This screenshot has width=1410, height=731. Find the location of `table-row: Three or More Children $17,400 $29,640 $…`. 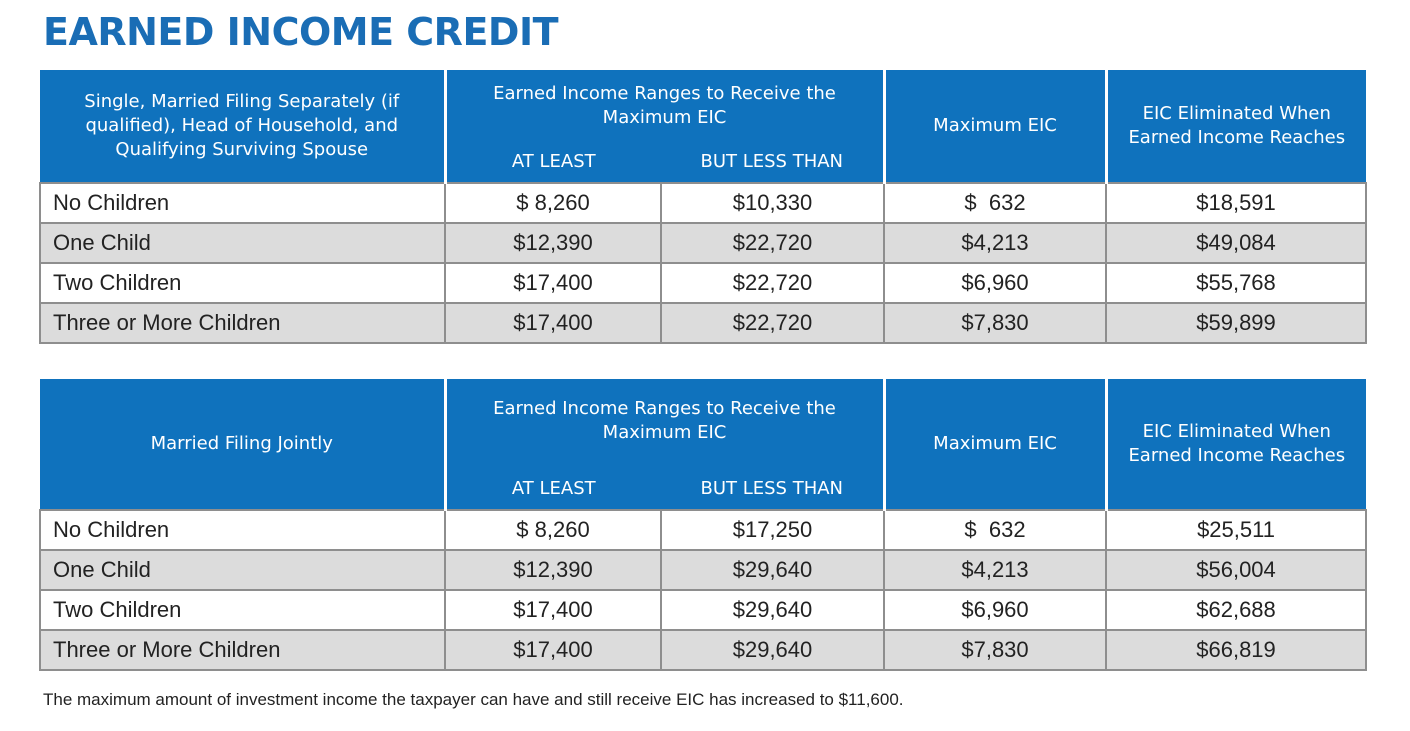

table-row: Three or More Children $17,400 $29,640 $… is located at coordinates (703, 650).